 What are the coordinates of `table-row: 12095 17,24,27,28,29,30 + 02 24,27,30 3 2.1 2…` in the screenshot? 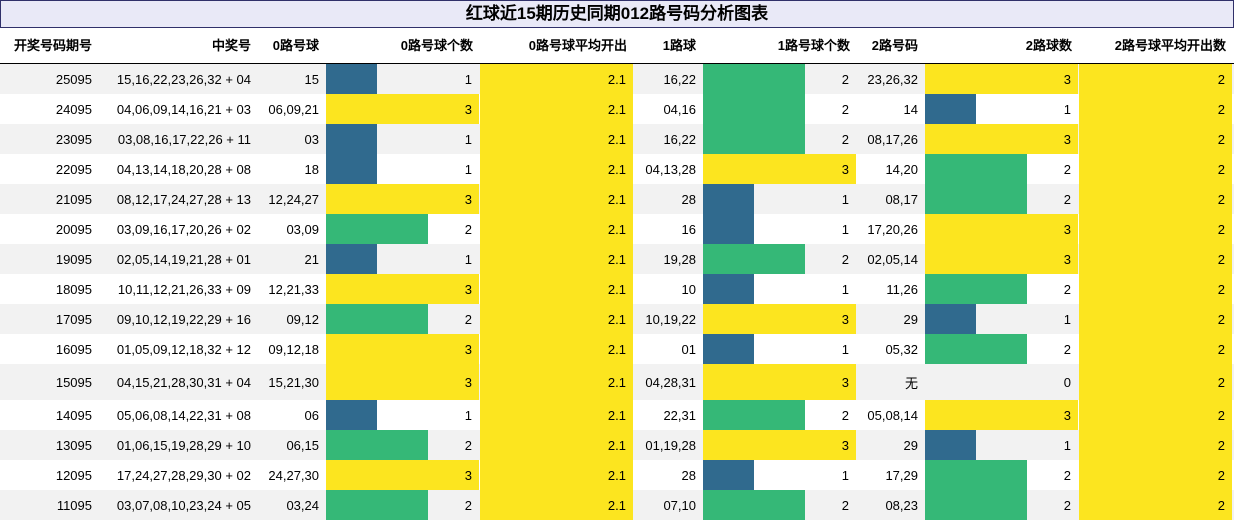 It's located at (617, 475).